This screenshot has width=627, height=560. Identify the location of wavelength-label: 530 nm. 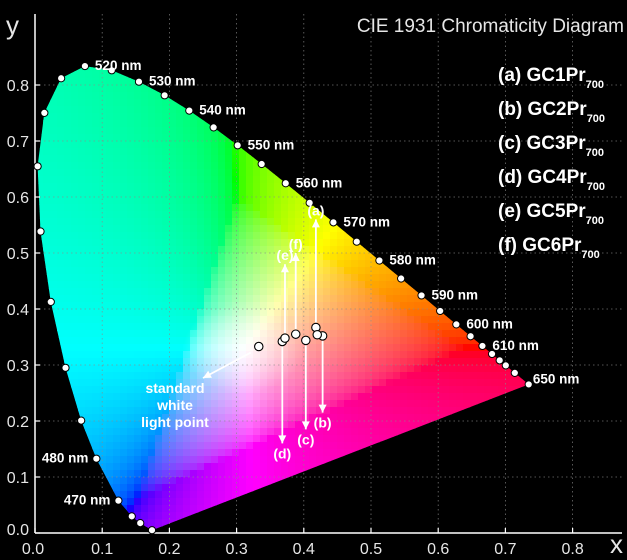
(172, 81).